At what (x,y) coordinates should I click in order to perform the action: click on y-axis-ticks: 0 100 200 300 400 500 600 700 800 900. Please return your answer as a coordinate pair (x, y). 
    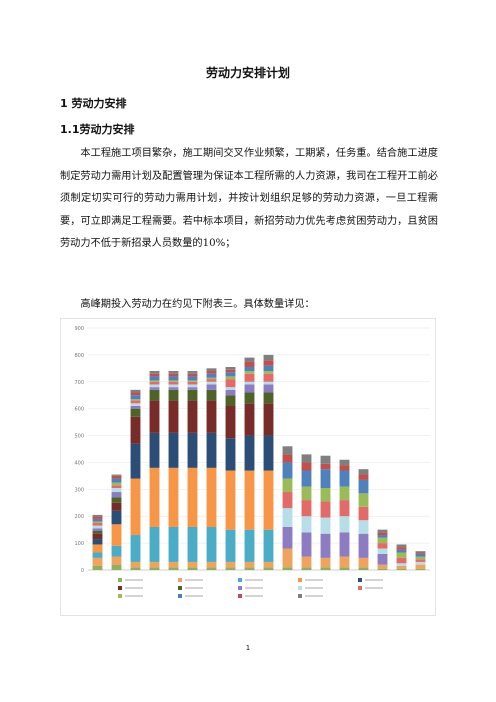
    Looking at the image, I should click on (79, 450).